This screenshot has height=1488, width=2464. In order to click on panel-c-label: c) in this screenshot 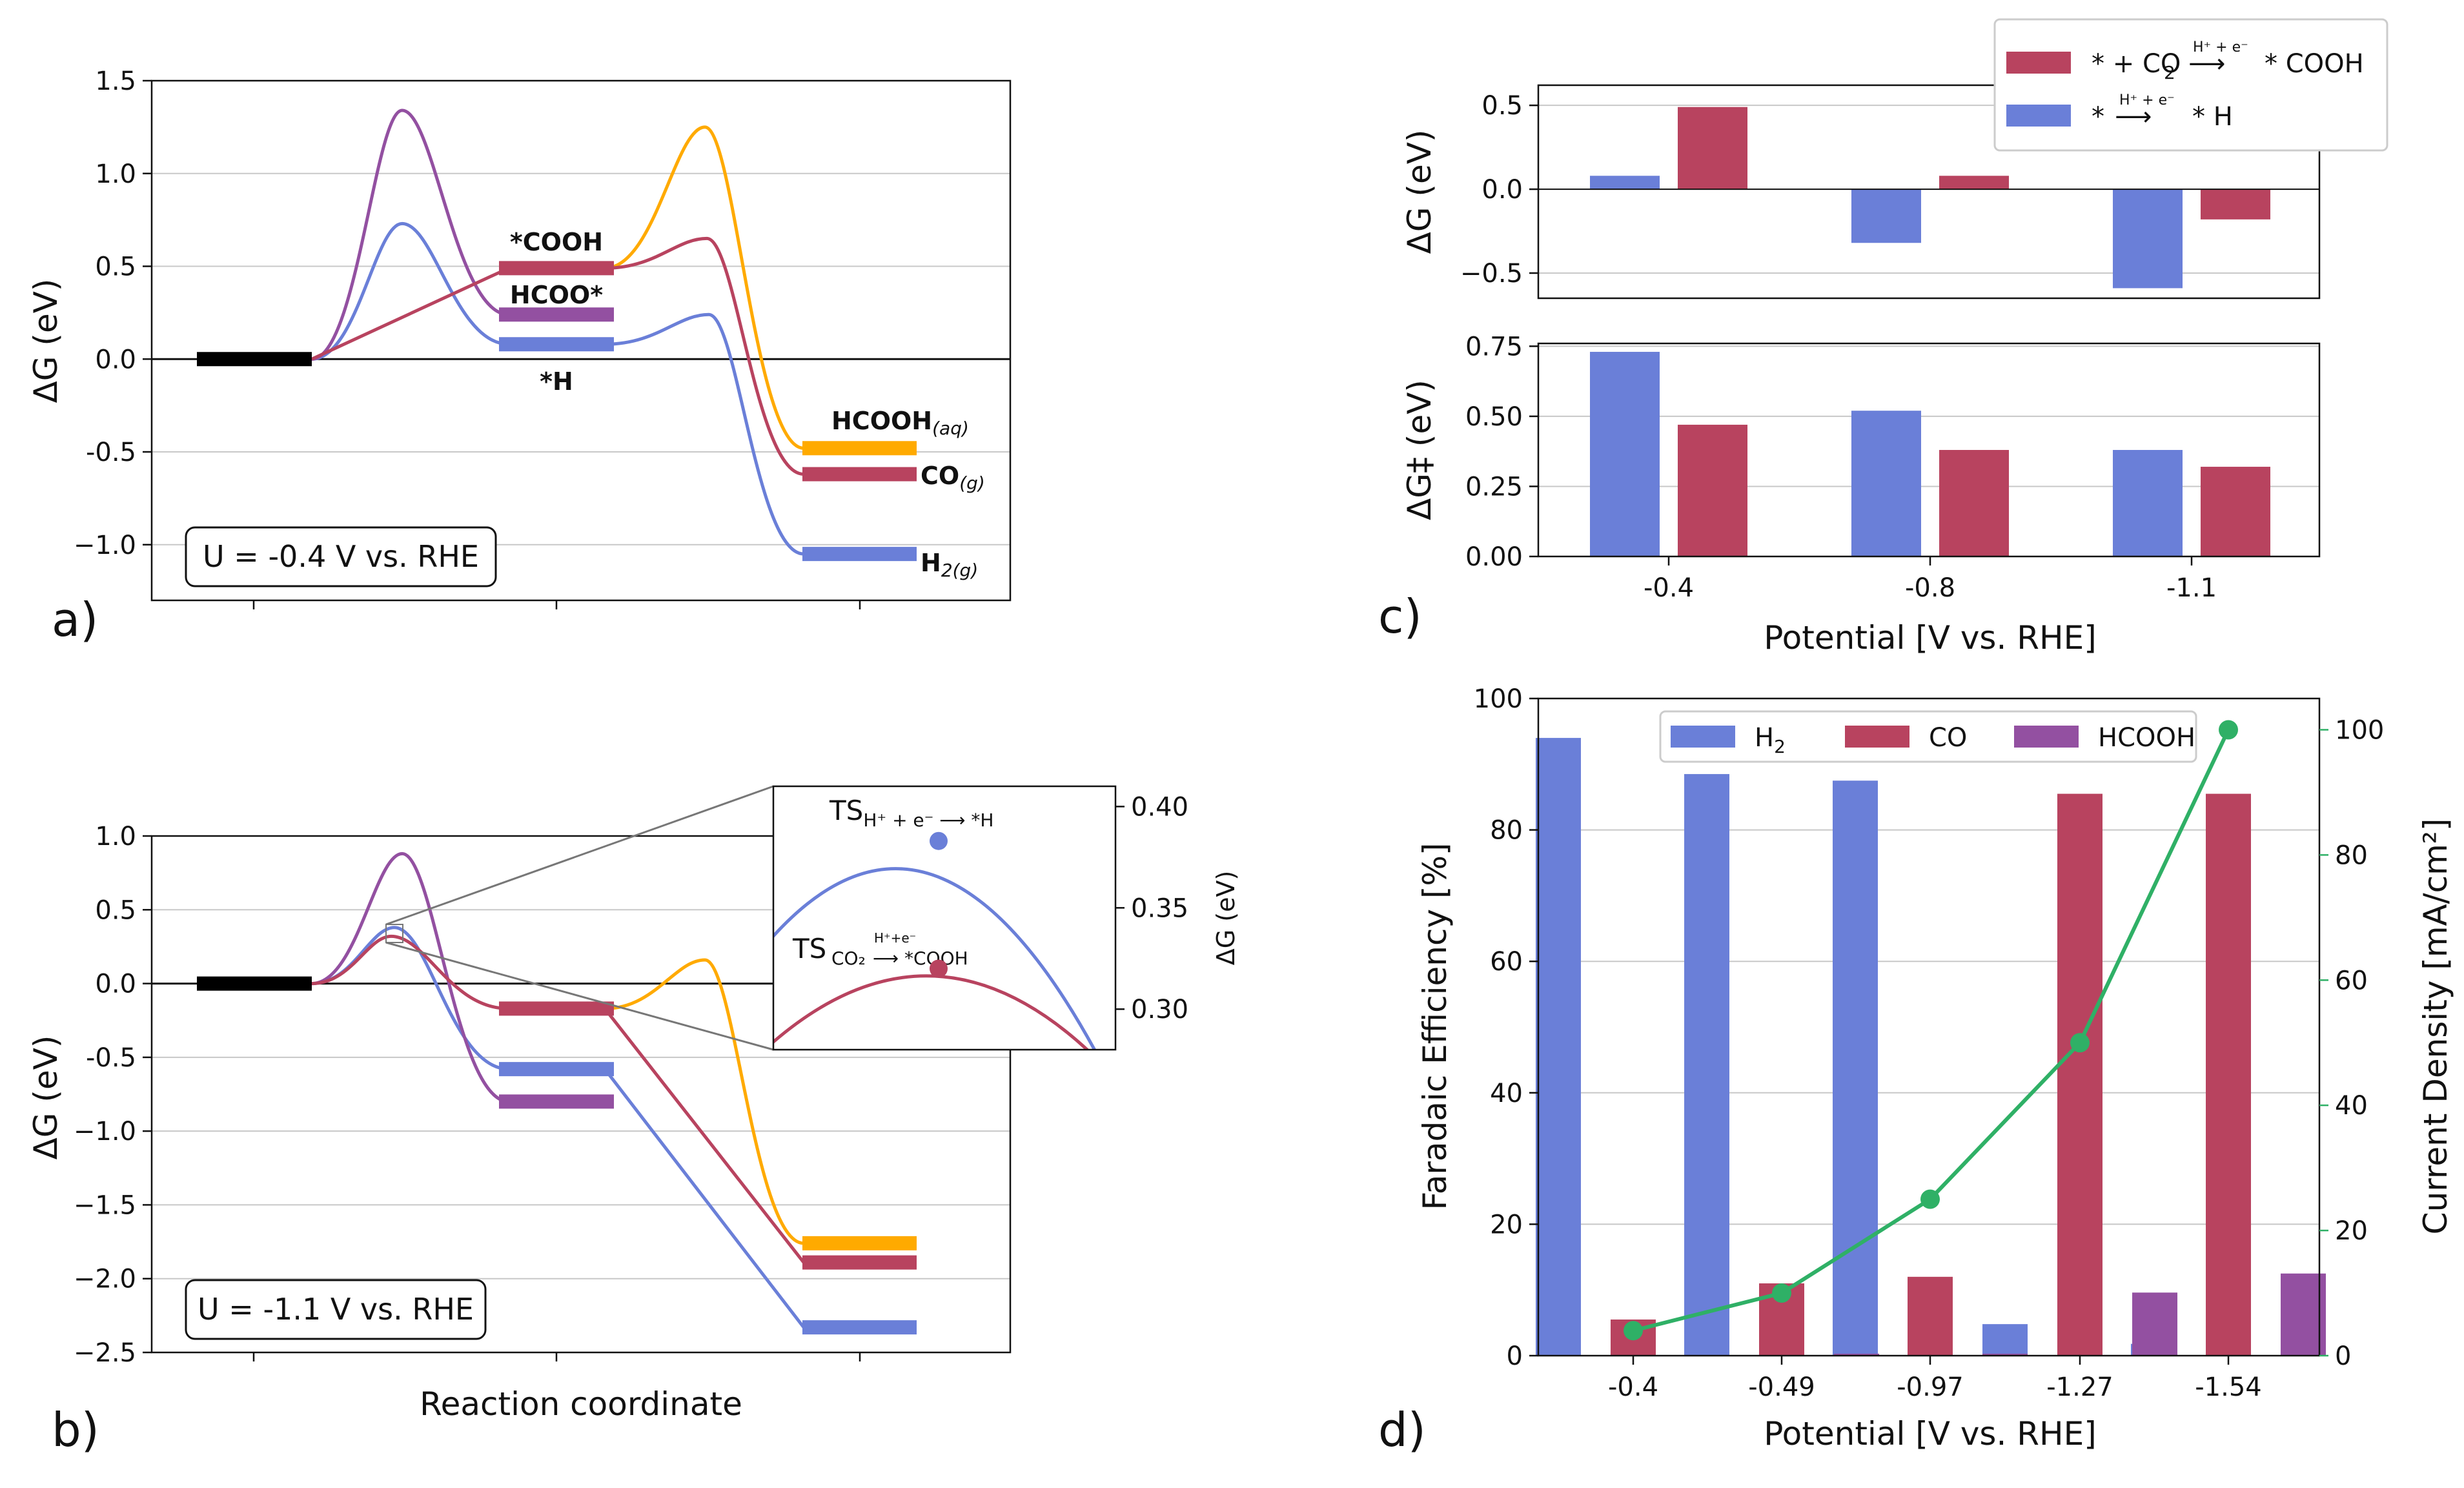, I will do `click(1400, 616)`.